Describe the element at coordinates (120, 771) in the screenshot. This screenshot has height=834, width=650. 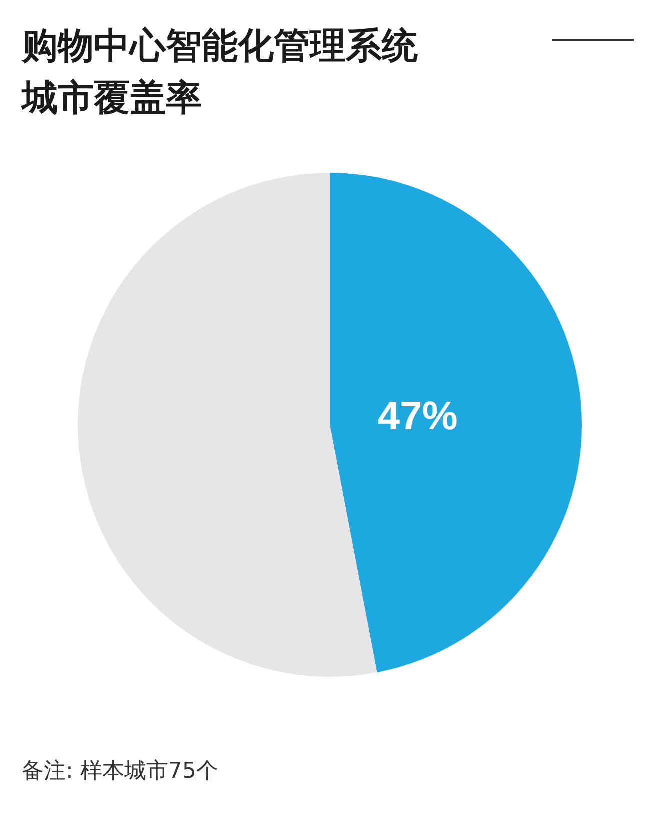
I see `text: 备注: 样本城市75个` at that location.